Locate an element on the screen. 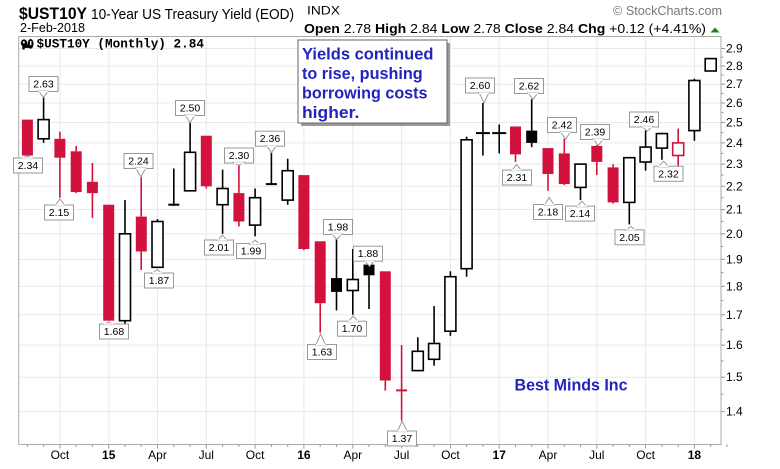  svg-text: 2.05 is located at coordinates (629, 238).